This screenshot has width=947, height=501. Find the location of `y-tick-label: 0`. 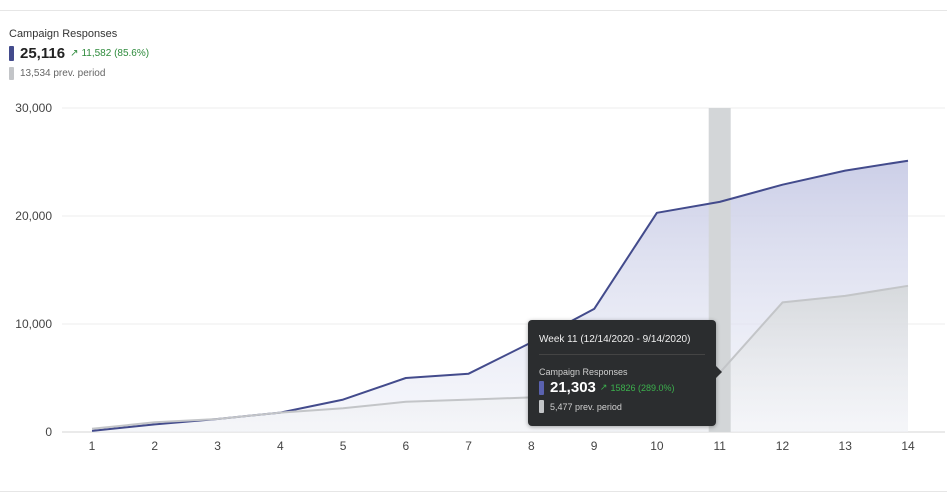

y-tick-label: 0 is located at coordinates (48, 432).